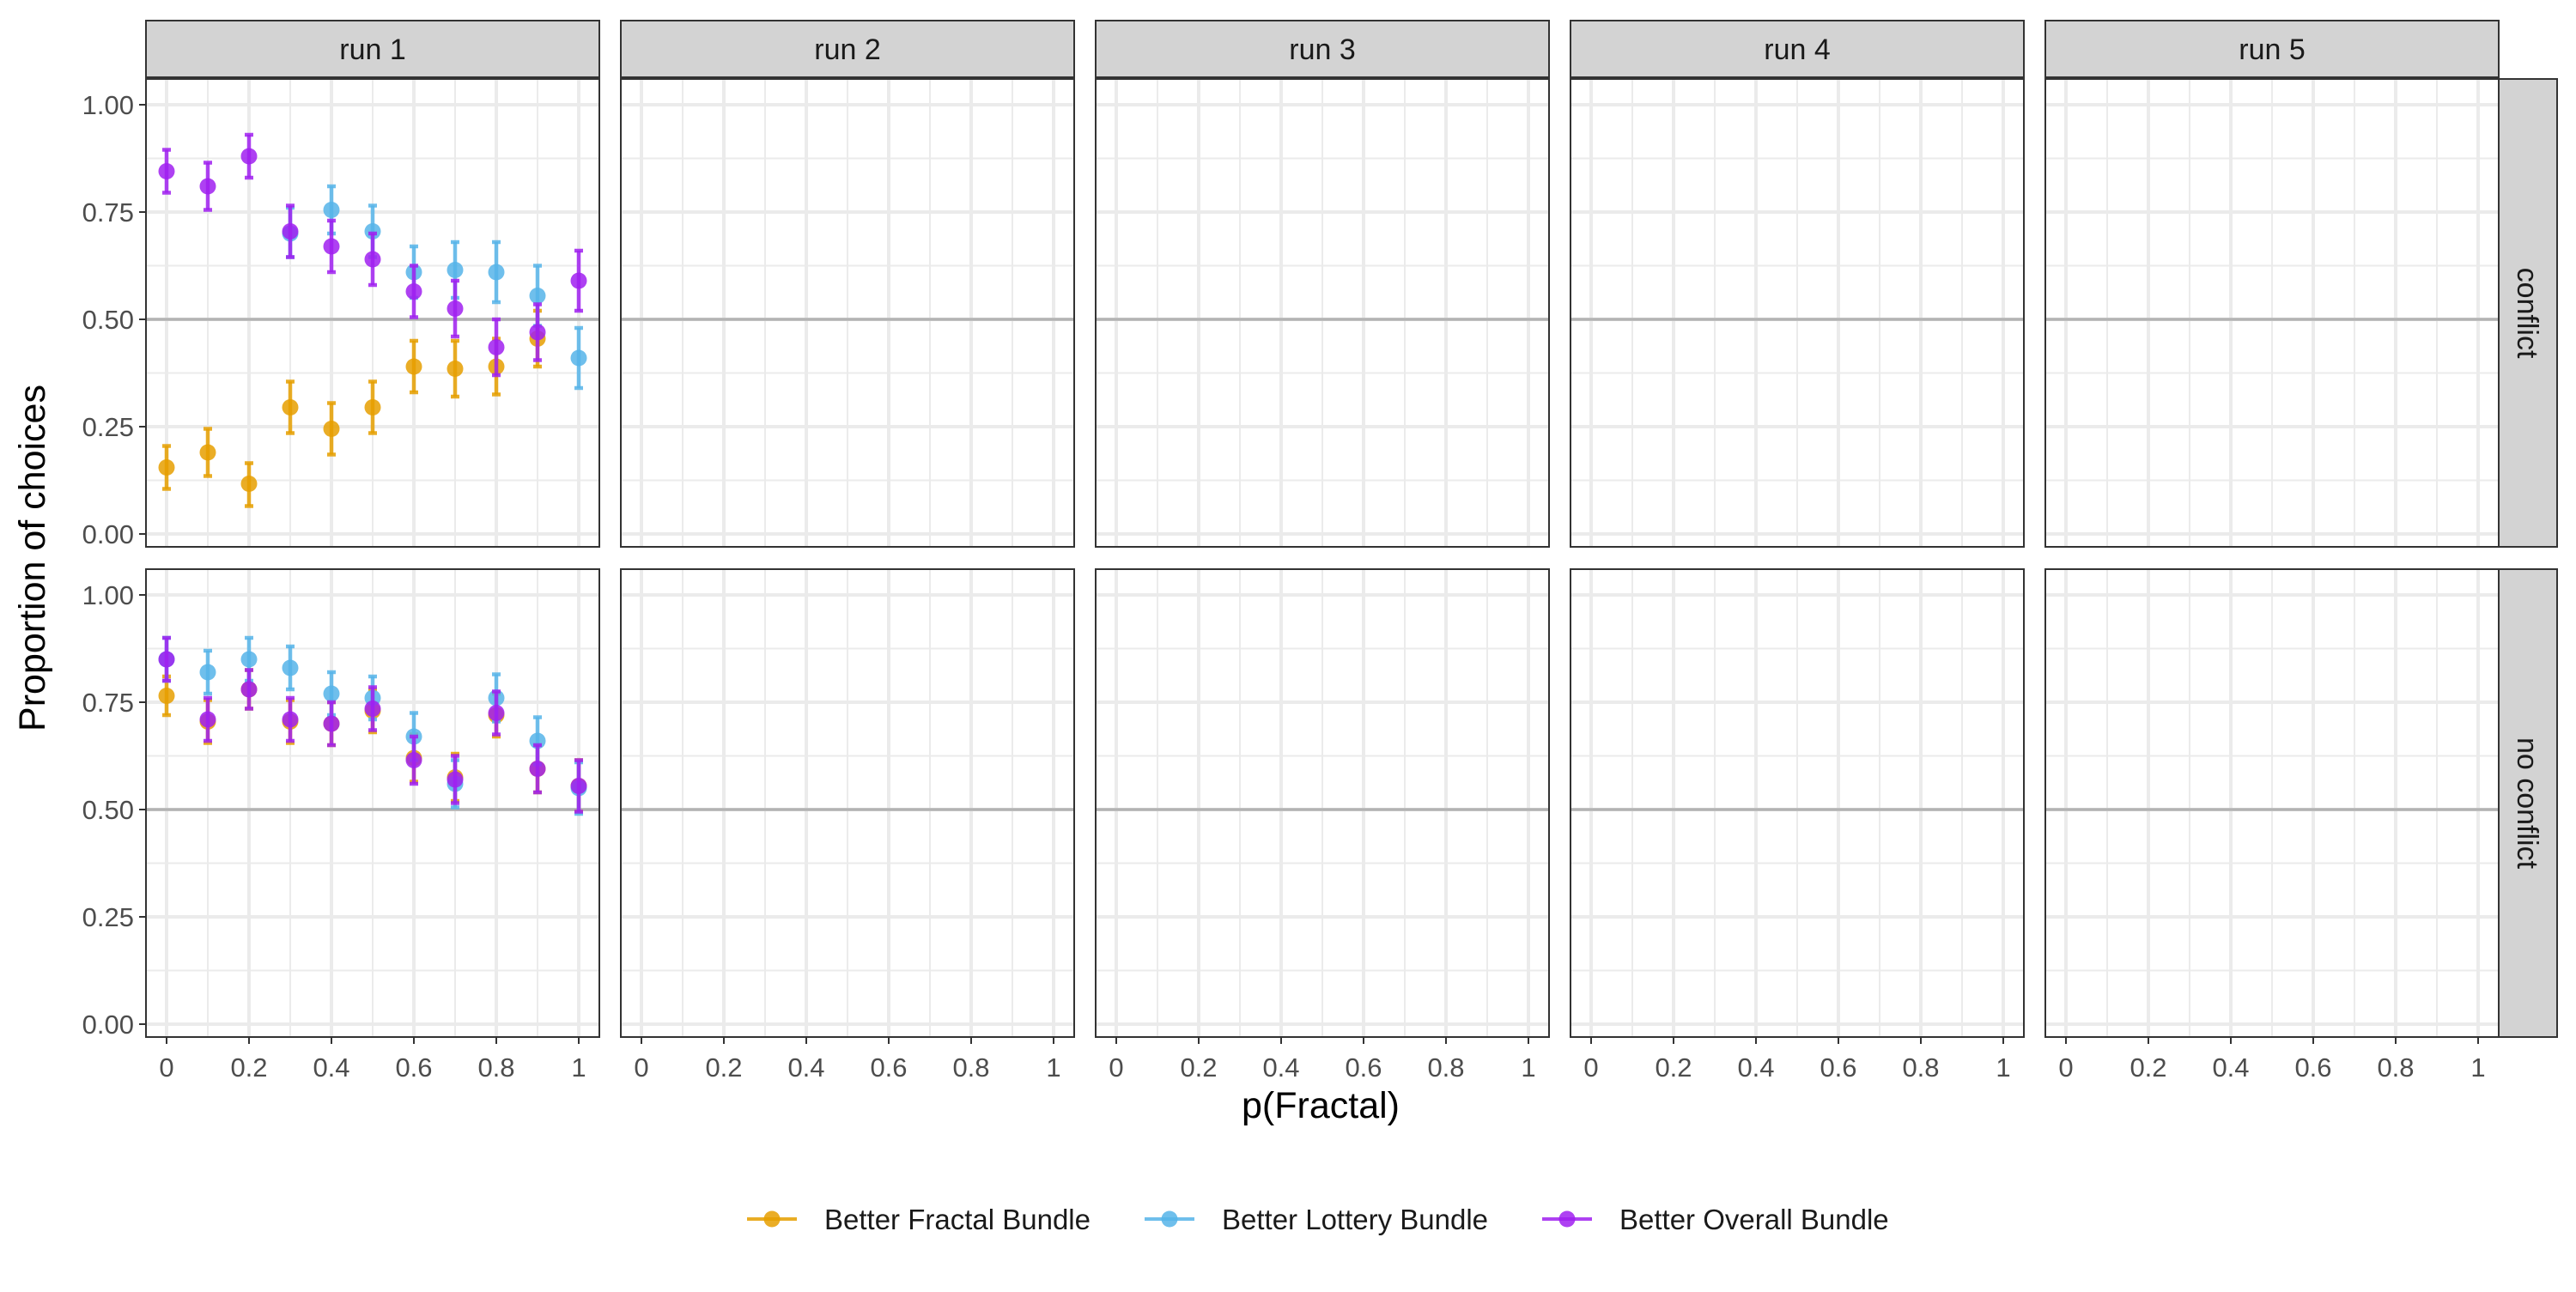 This screenshot has height=1292, width=2576. I want to click on x-axis-title: p(Fractal), so click(1321, 1105).